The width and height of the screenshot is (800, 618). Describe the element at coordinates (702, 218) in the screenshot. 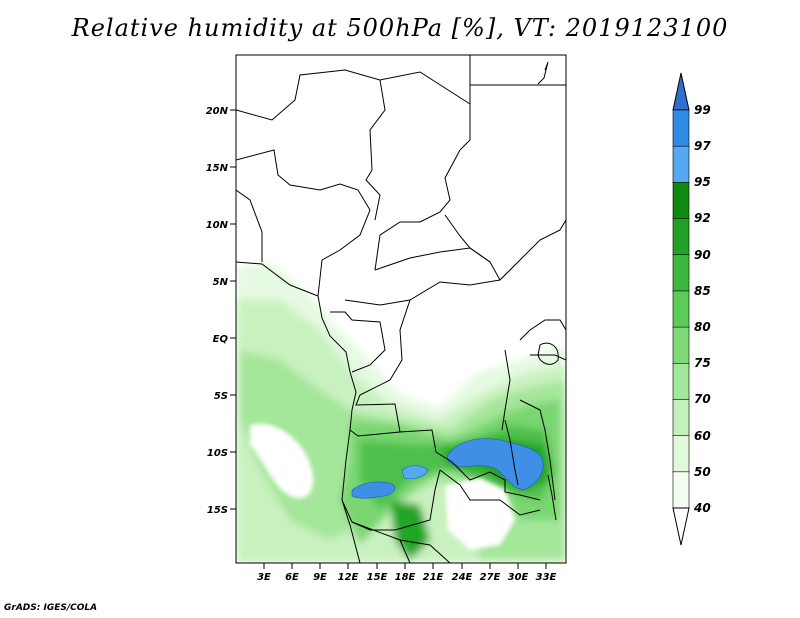

I see `colorbar-label-92: 92` at that location.